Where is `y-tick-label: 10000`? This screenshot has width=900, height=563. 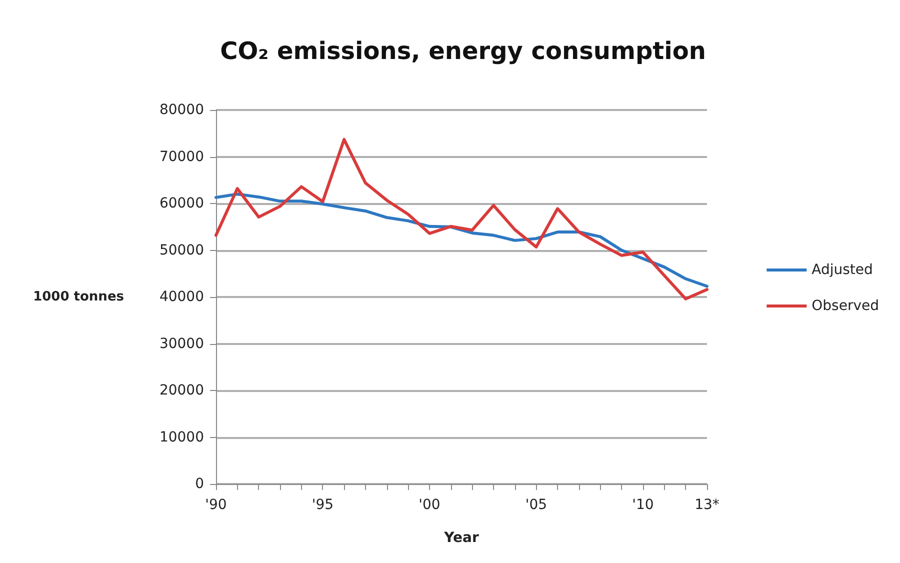
y-tick-label: 10000 is located at coordinates (181, 437).